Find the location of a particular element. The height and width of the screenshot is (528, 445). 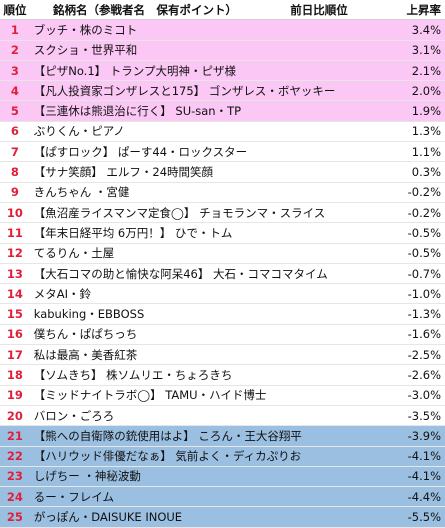

name-cell: メタAI・鈴 is located at coordinates (62, 293).